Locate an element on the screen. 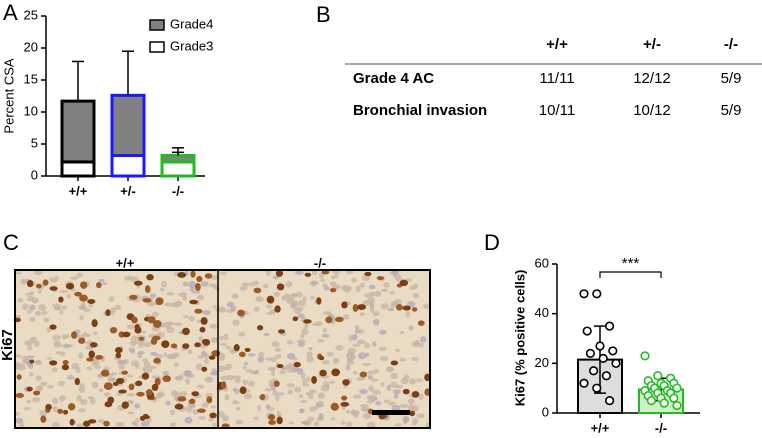 This screenshot has width=762, height=438. x-tick-label: -/- is located at coordinates (178, 190).